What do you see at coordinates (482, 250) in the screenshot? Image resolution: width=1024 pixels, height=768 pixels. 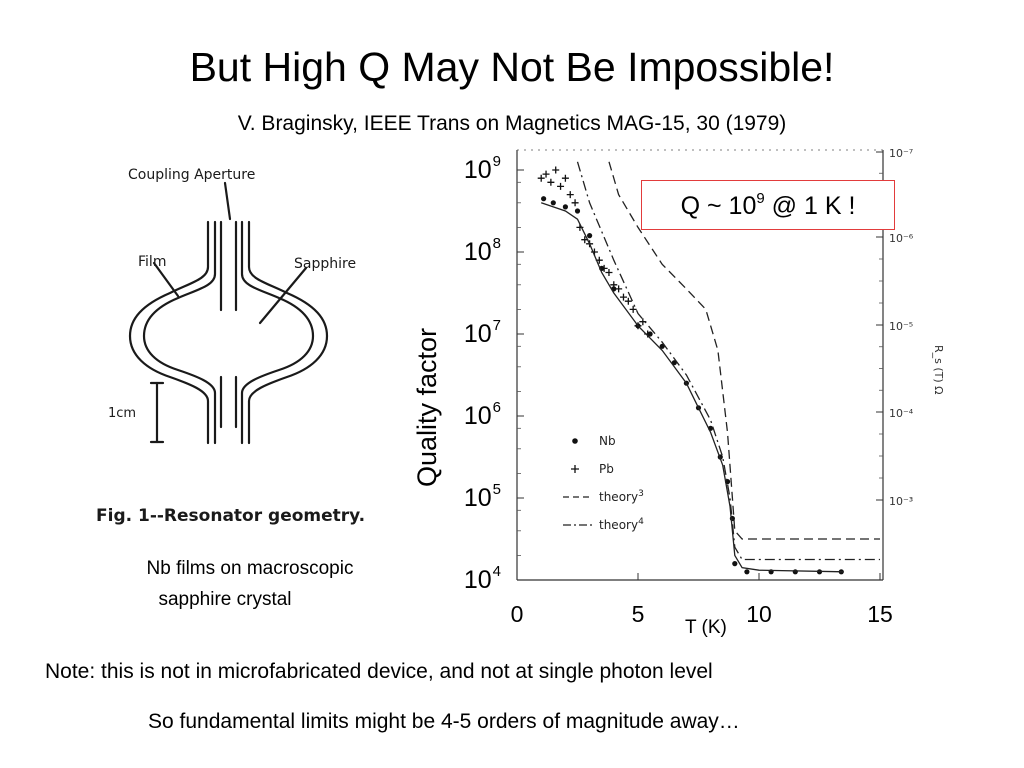 I see `y-tick-label: 10⁸` at bounding box center [482, 250].